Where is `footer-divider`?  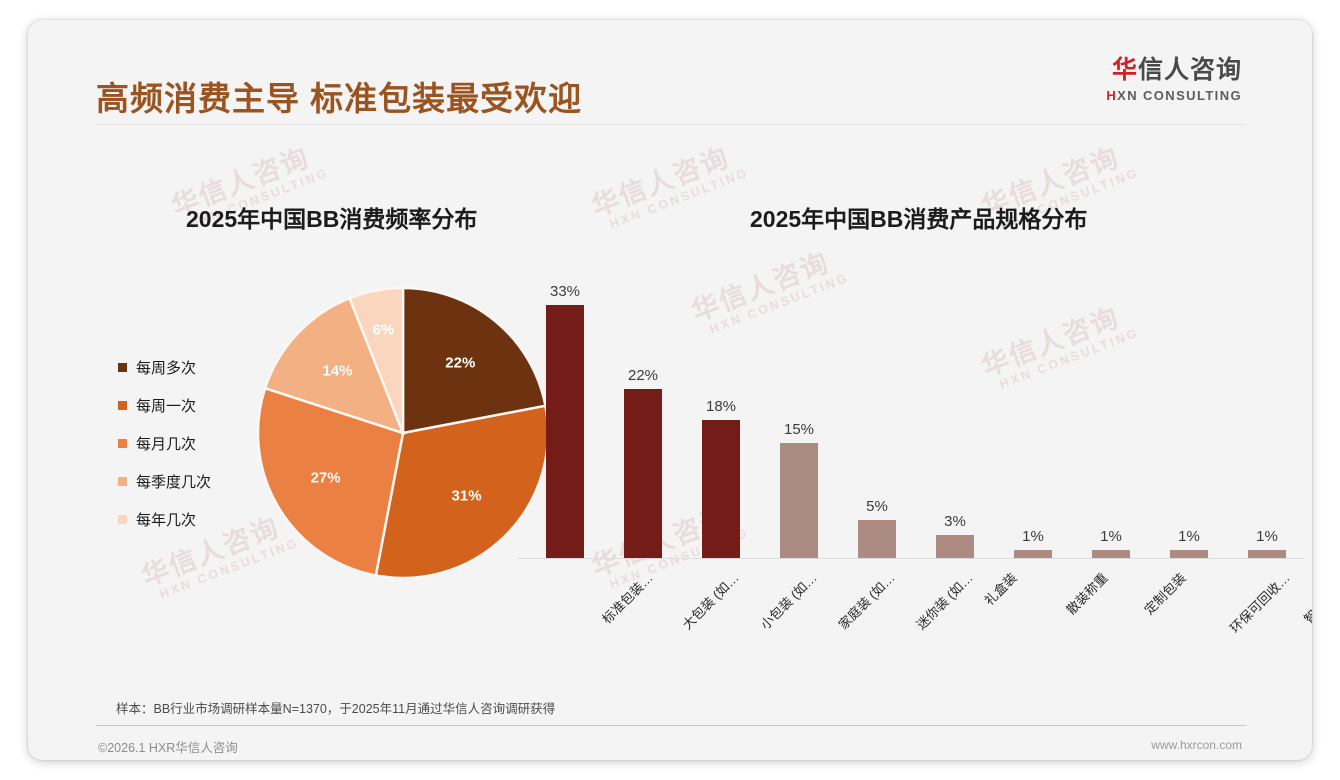
footer-divider is located at coordinates (671, 725).